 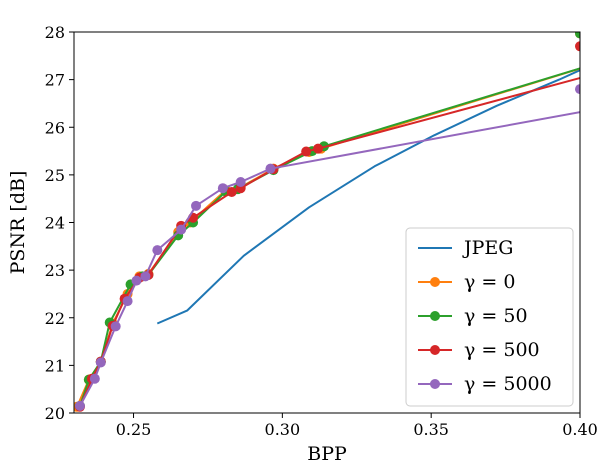 What do you see at coordinates (55, 223) in the screenshot?
I see `y-tick-label: 24` at bounding box center [55, 223].